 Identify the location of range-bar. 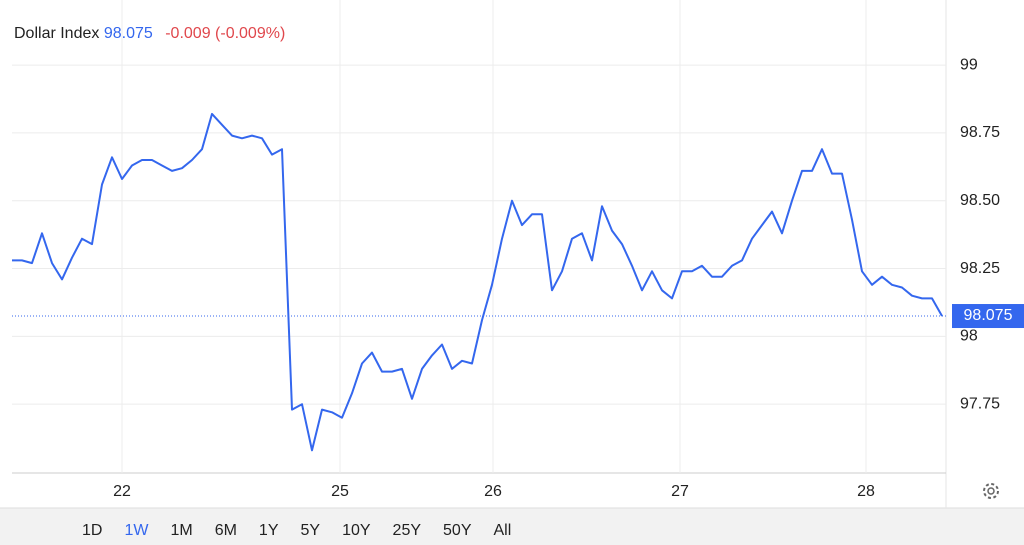
(512, 526).